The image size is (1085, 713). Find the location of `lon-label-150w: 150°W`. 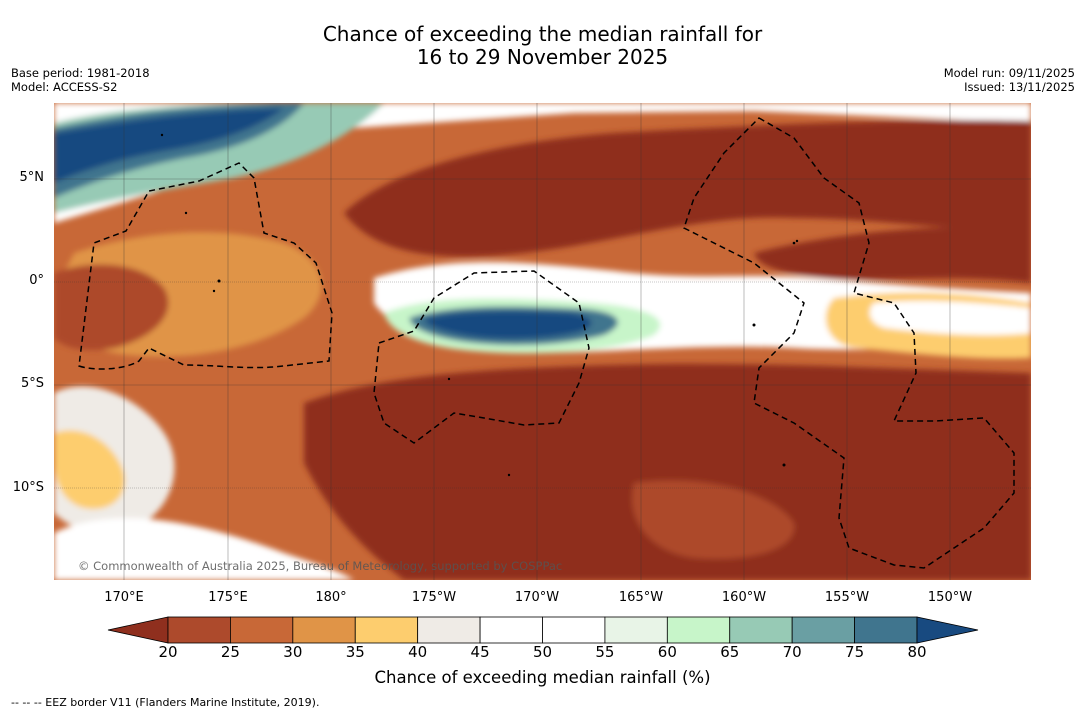

lon-label-150w: 150°W is located at coordinates (950, 597).